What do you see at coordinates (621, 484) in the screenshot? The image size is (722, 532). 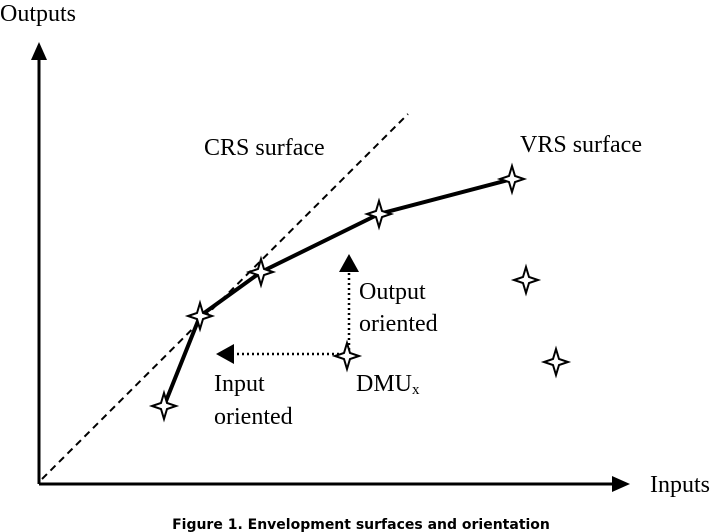 I see `x-axis-arrow-icon` at bounding box center [621, 484].